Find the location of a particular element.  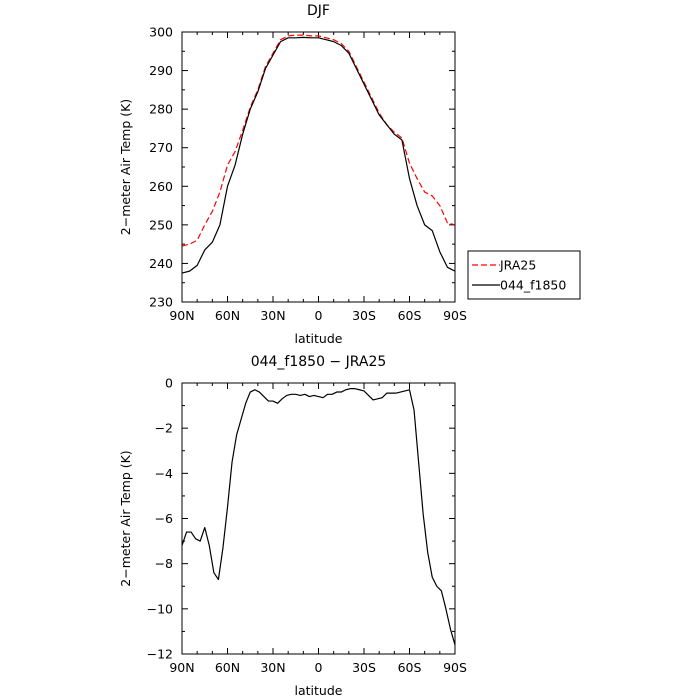

top-series-line-044-f1850 is located at coordinates (318, 155).